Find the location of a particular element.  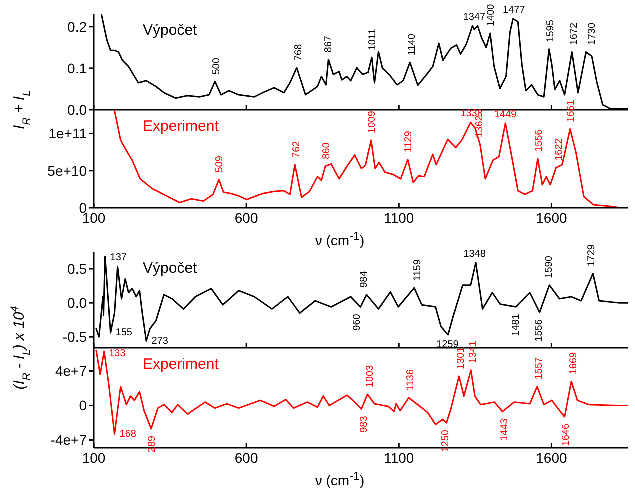

annotation: 1595 is located at coordinates (551, 31).